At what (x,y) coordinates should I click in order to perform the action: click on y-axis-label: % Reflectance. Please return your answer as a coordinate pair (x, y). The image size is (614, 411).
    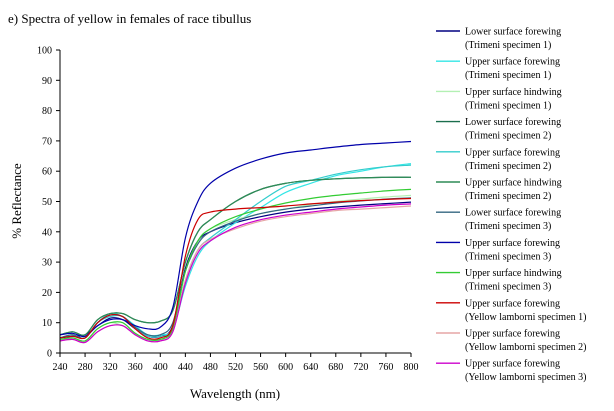
    Looking at the image, I should click on (16, 201).